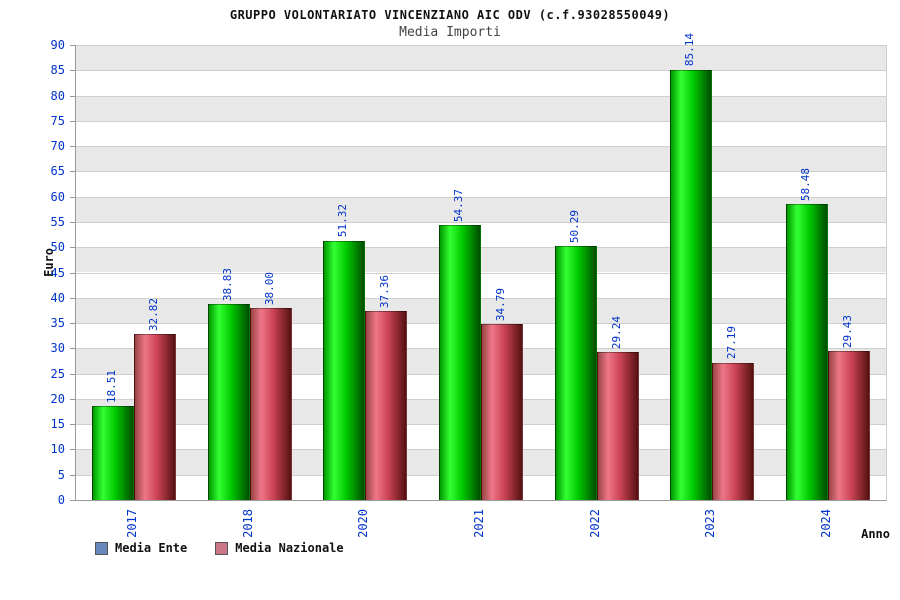 Image resolution: width=900 pixels, height=600 pixels. What do you see at coordinates (131, 523) in the screenshot?
I see `x-tick-label: 2017` at bounding box center [131, 523].